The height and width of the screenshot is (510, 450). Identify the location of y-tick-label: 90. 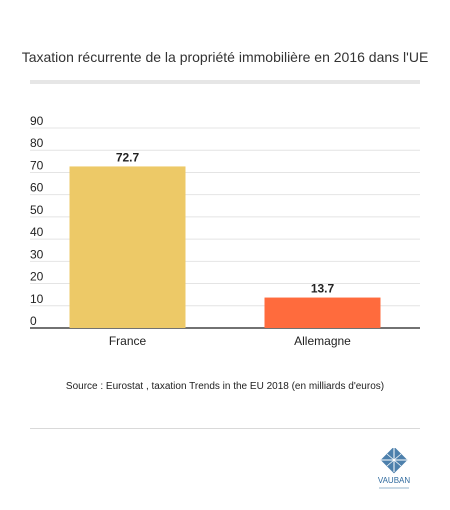
(37, 121).